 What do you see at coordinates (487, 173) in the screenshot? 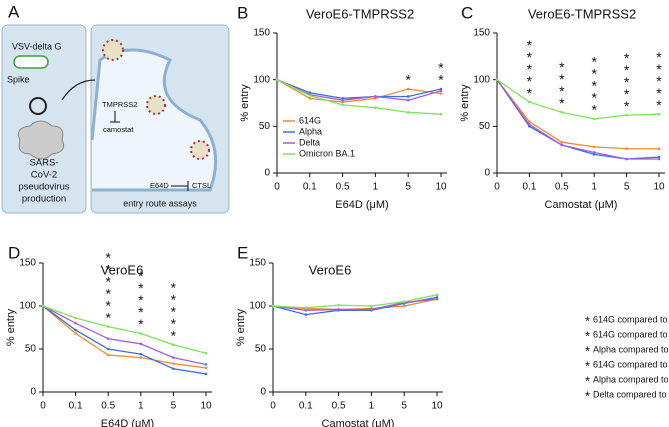
I see `y-tick-label: 0` at bounding box center [487, 173].